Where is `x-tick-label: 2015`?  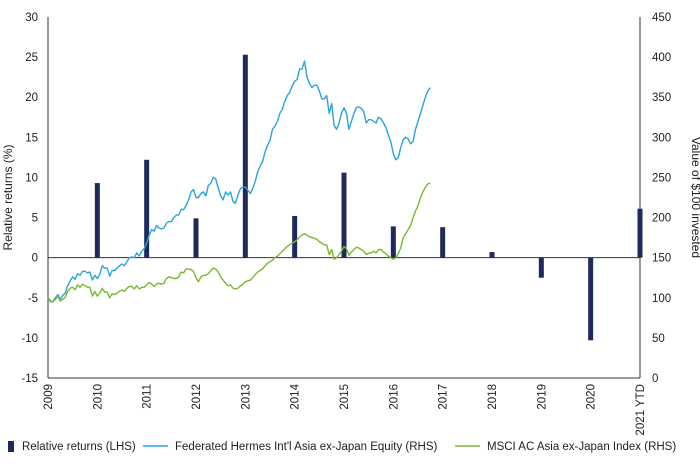
x-tick-label: 2015 is located at coordinates (345, 397).